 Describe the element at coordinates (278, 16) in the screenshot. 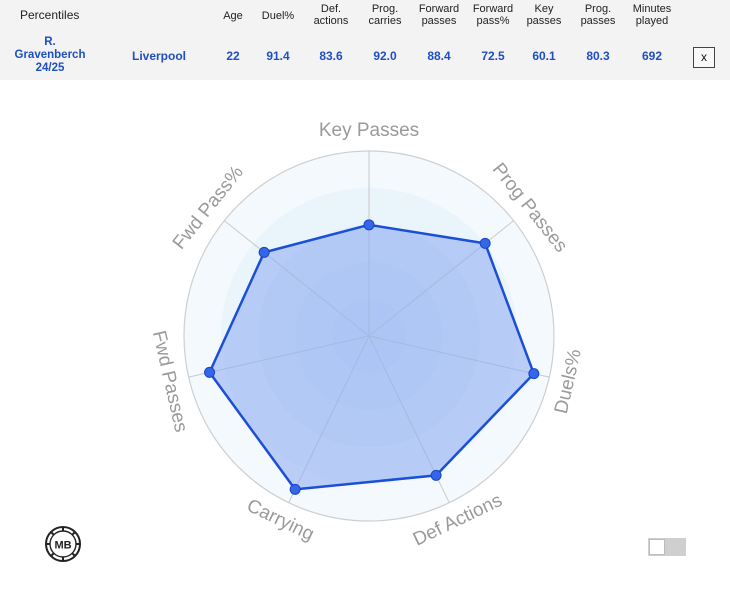

I see `col-header-duel-pct: Duel%` at that location.